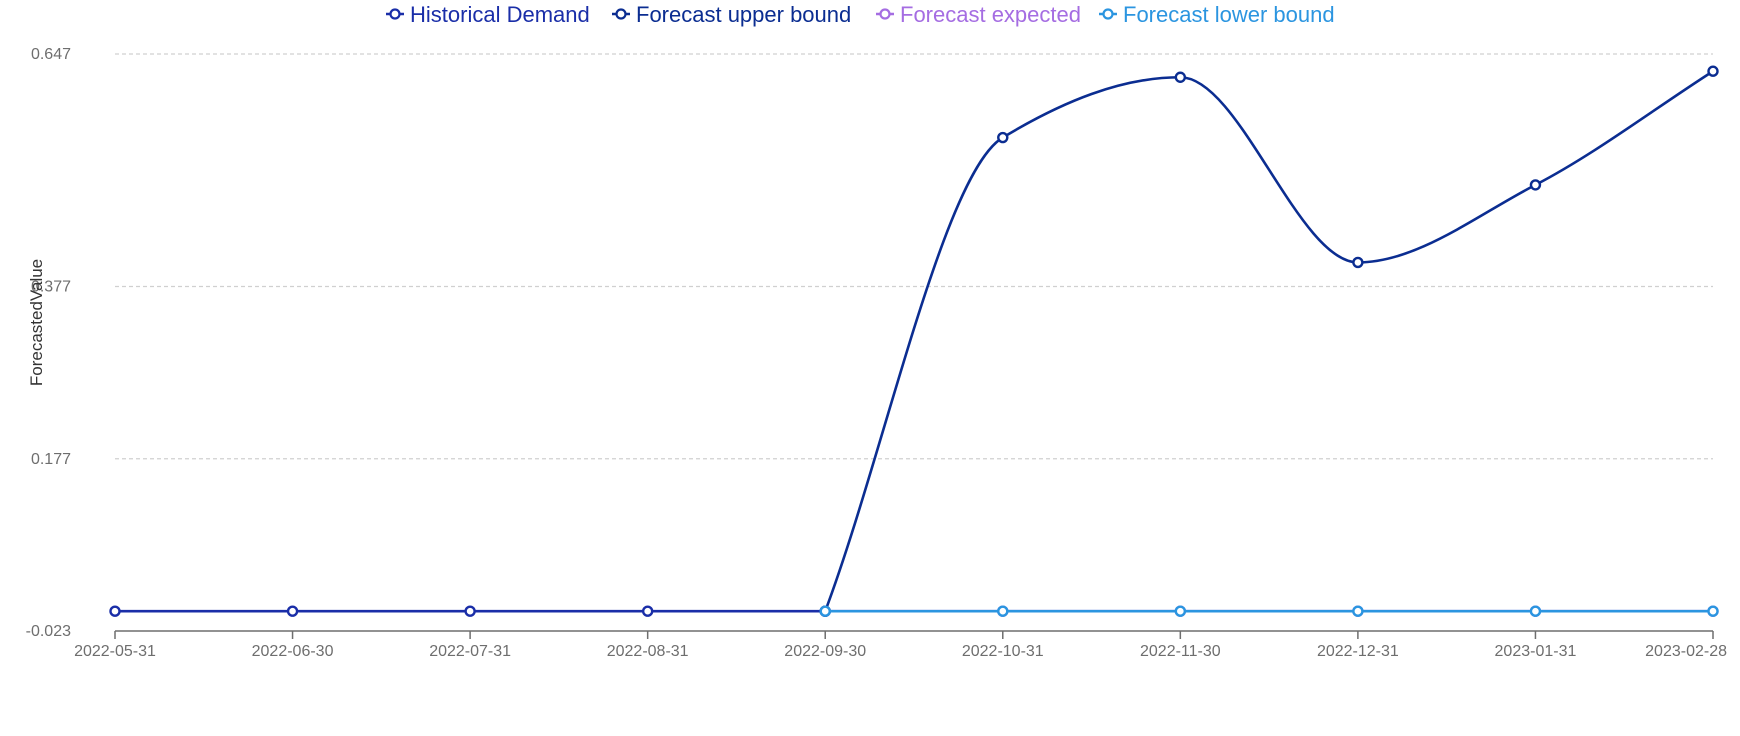 The width and height of the screenshot is (1740, 736). I want to click on legend-item: Historical Demand, so click(488, 14).